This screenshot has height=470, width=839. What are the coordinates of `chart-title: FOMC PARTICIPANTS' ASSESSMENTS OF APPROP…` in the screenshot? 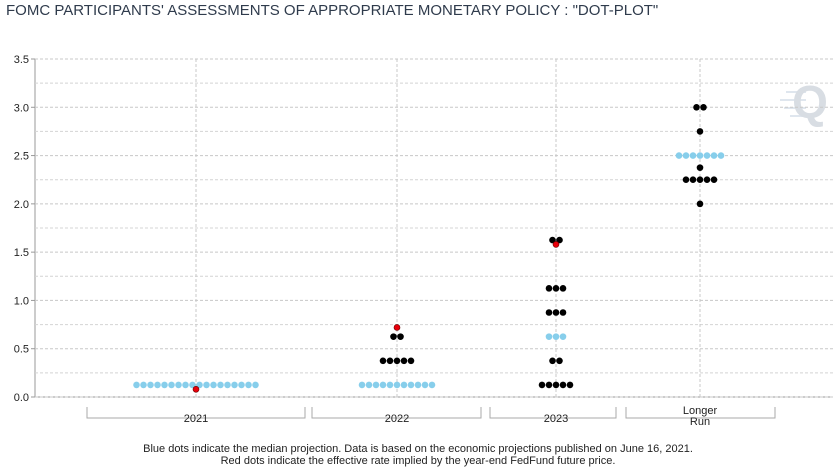 It's located at (332, 10).